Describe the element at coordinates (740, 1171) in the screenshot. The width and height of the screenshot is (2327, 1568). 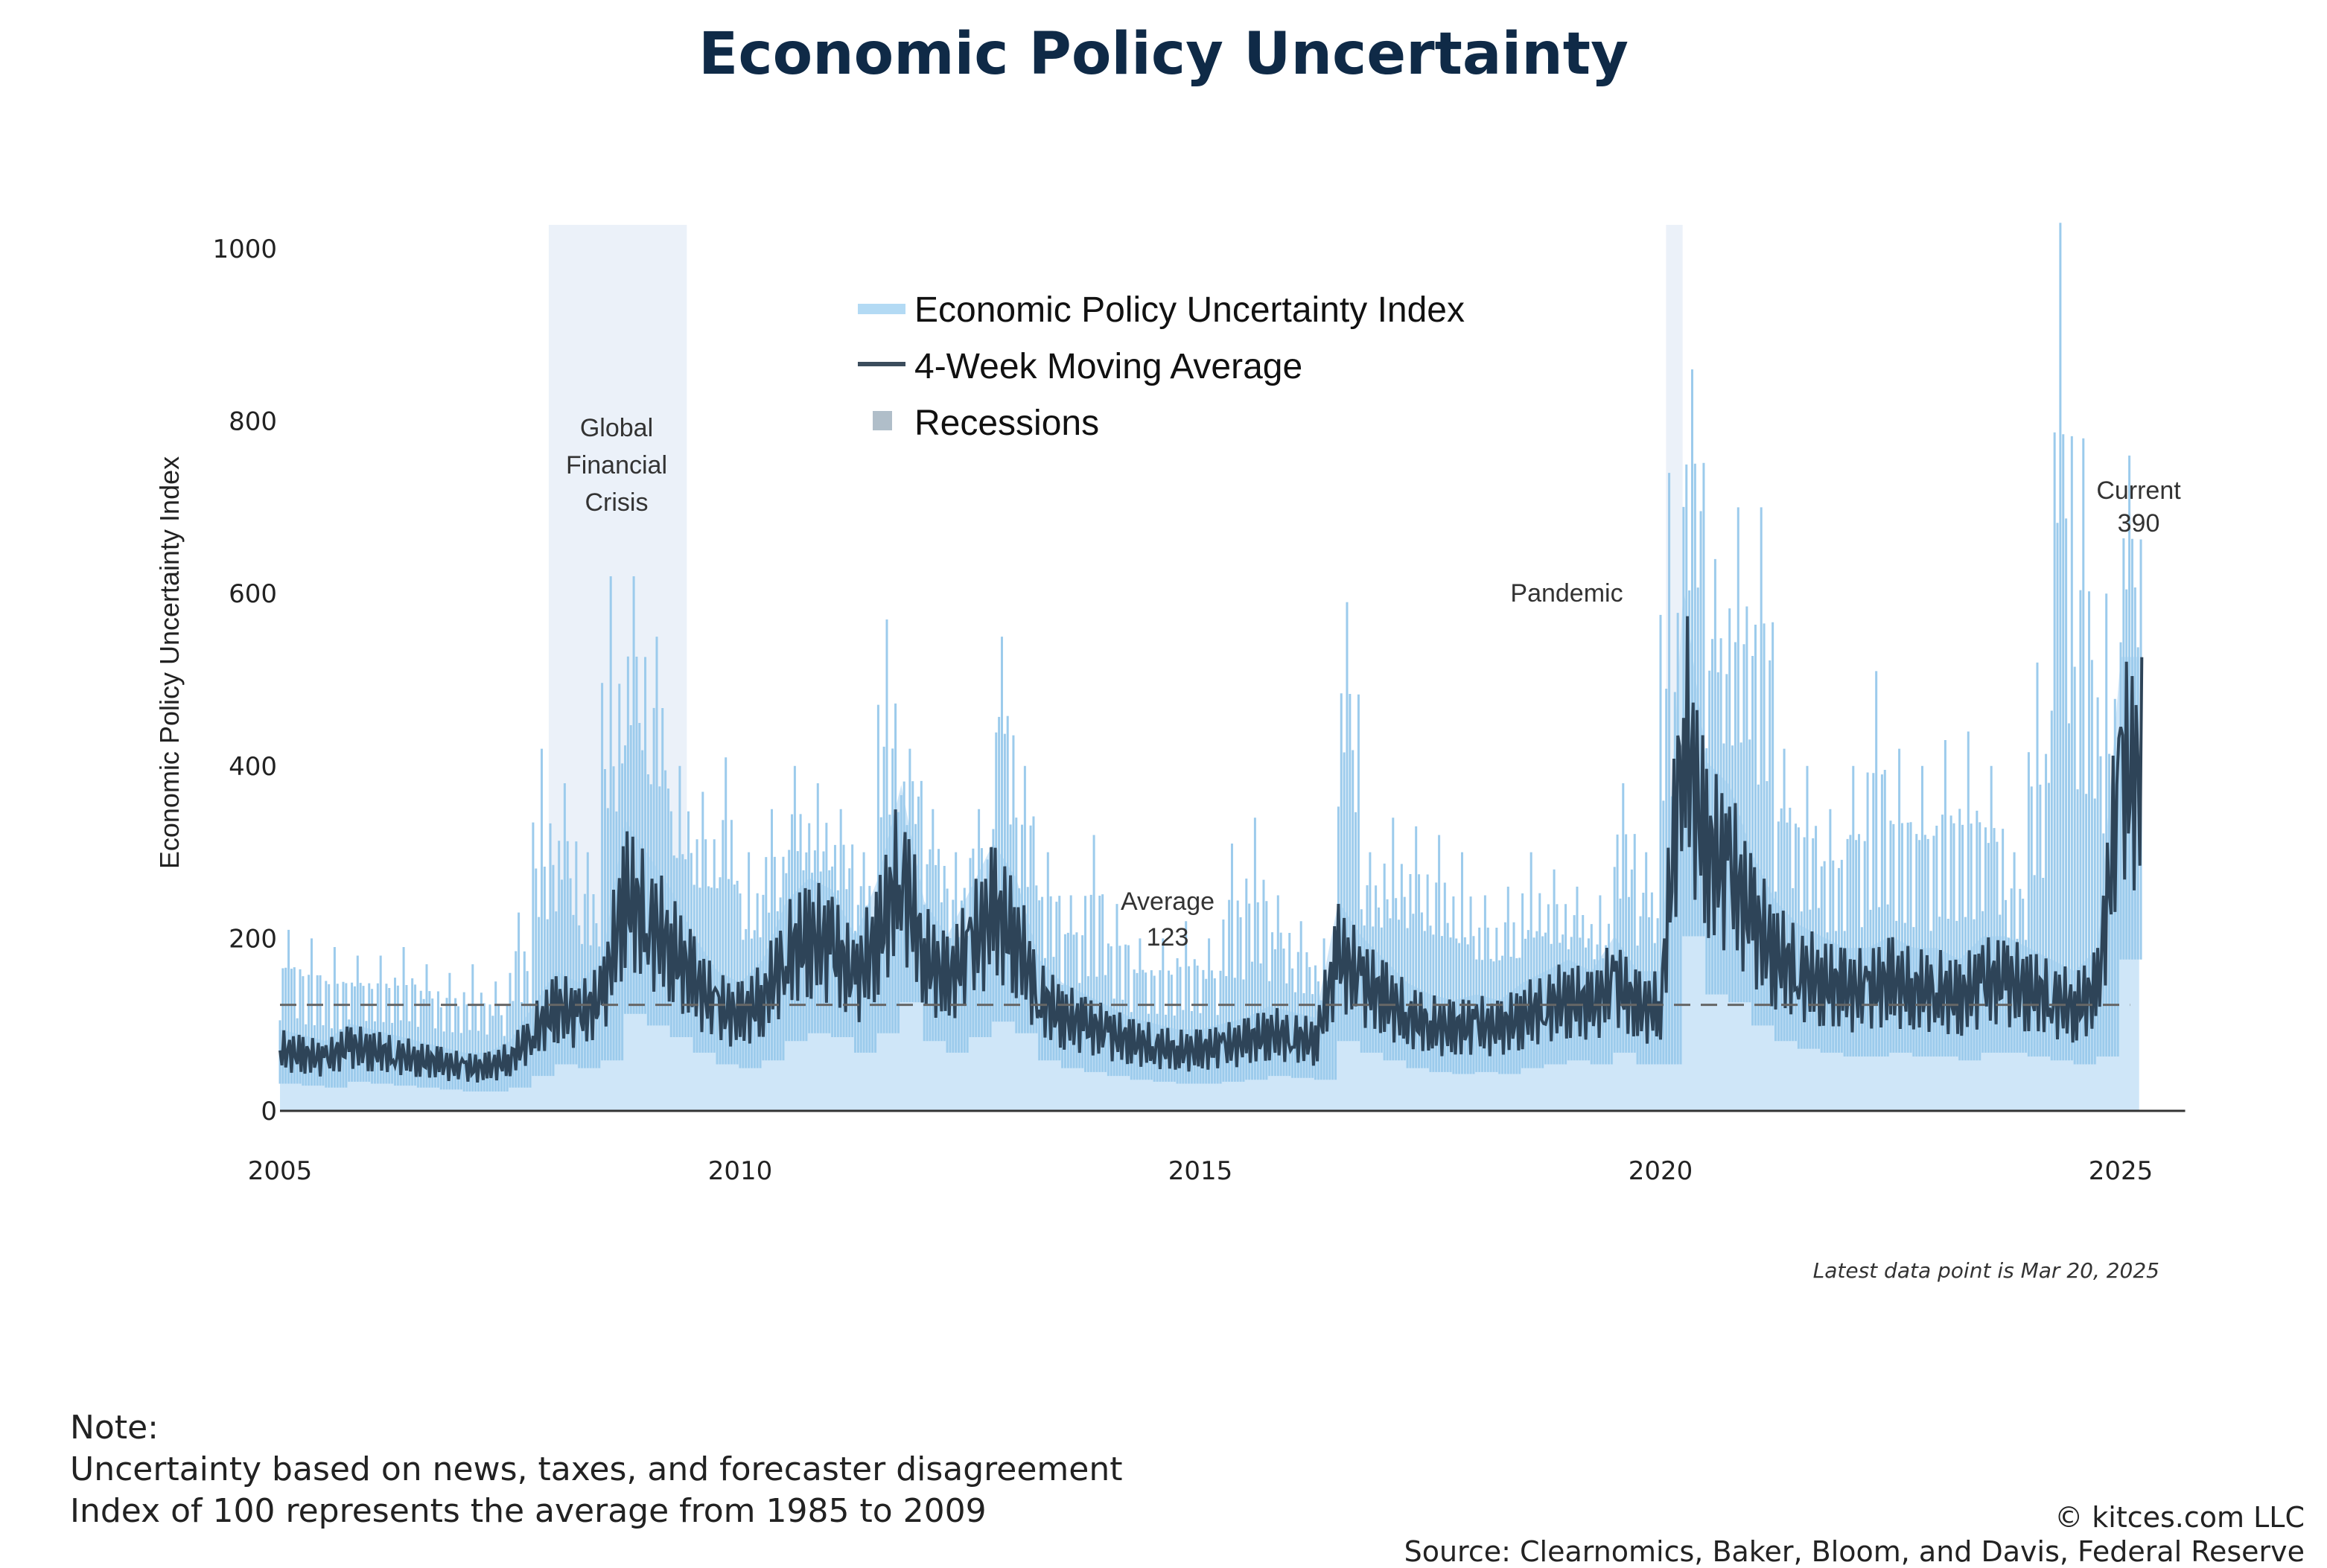
I see `x-tick-label: 2010` at that location.